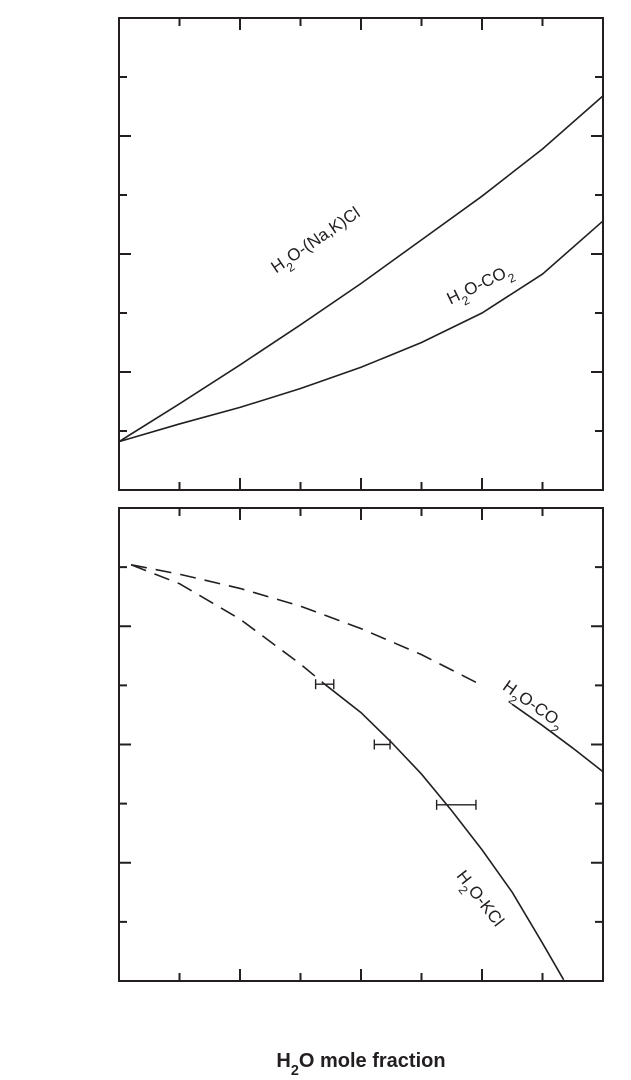 This screenshot has width=631, height=1080. I want to click on series-label: H2O-(Na,K)Cl, so click(317, 242).